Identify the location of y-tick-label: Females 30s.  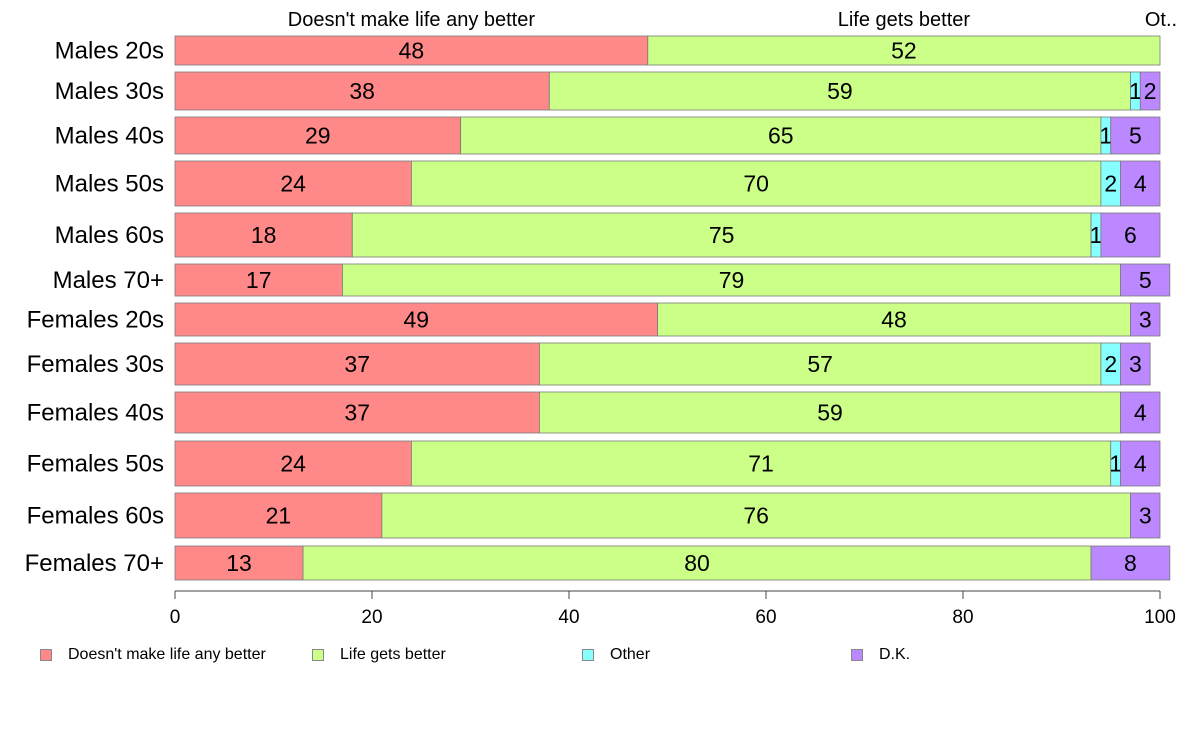
(95, 364).